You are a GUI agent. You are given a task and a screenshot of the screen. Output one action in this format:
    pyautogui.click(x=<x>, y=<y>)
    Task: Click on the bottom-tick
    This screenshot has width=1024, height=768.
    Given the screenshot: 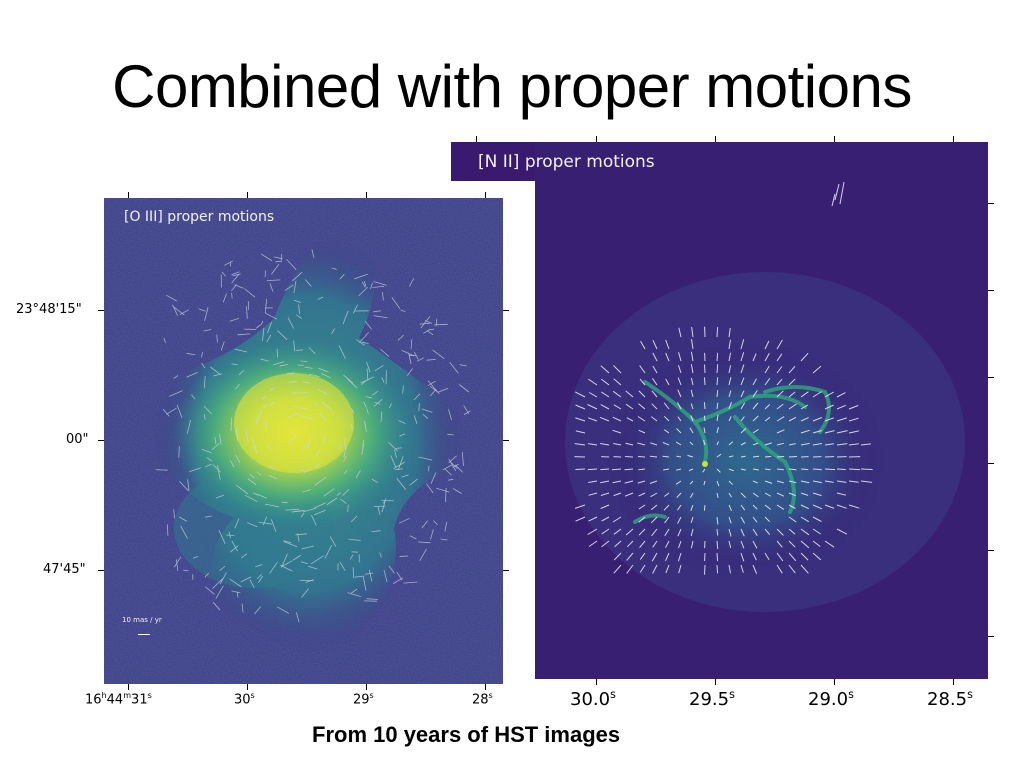 What is the action you would take?
    pyautogui.click(x=128, y=687)
    